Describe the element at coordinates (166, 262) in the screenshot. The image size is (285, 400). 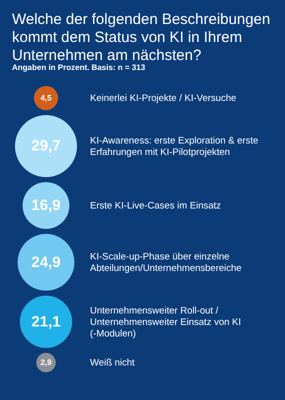
I see `category-label: KI-Scale-up-Phase über einzelne Abteilungen/Unternehmensbereiche` at that location.